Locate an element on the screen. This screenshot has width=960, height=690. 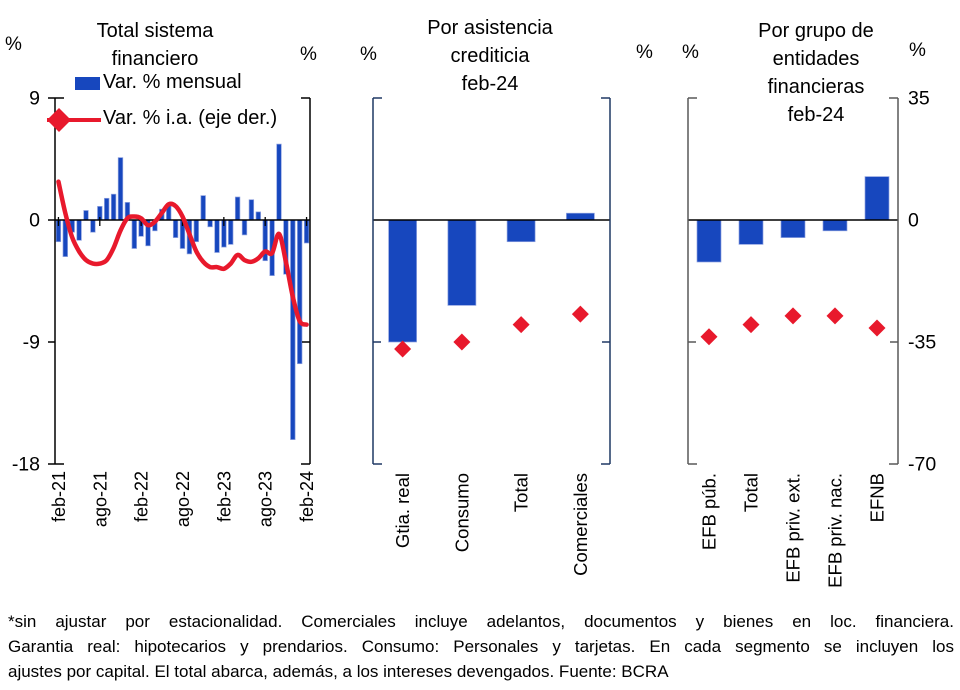
panel1-title-line1: Total sistema is located at coordinates (155, 31).